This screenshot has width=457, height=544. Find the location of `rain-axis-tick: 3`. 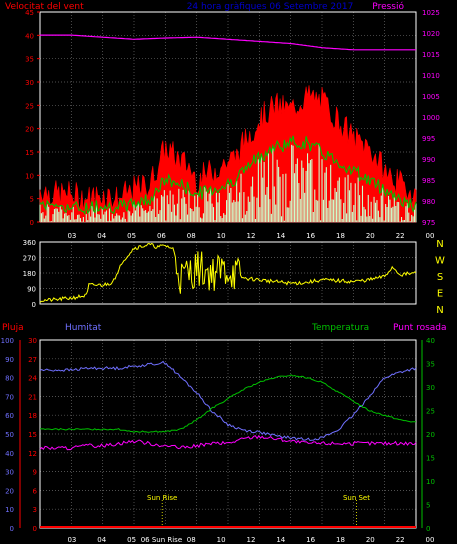

rain-axis-tick: 3 is located at coordinates (35, 510).